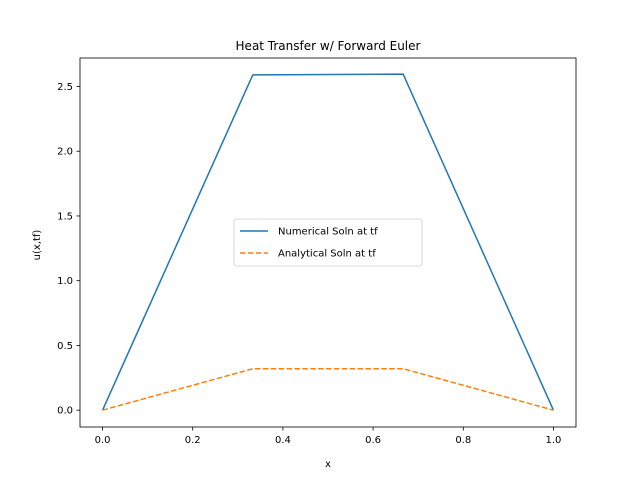  What do you see at coordinates (373, 440) in the screenshot?
I see `x-tick-label: 0.6` at bounding box center [373, 440].